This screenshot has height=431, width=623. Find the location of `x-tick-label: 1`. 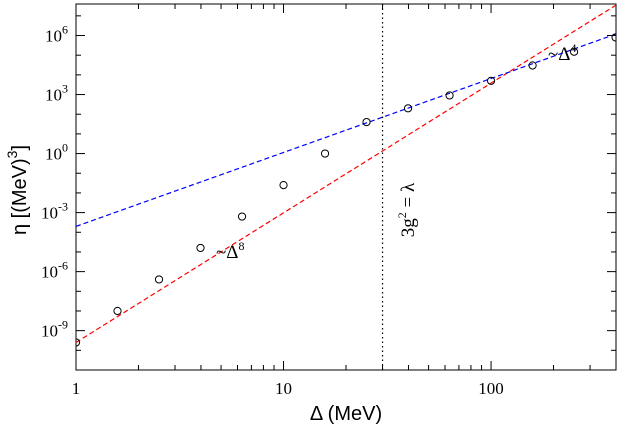

x-tick-label: 1 is located at coordinates (76, 388).